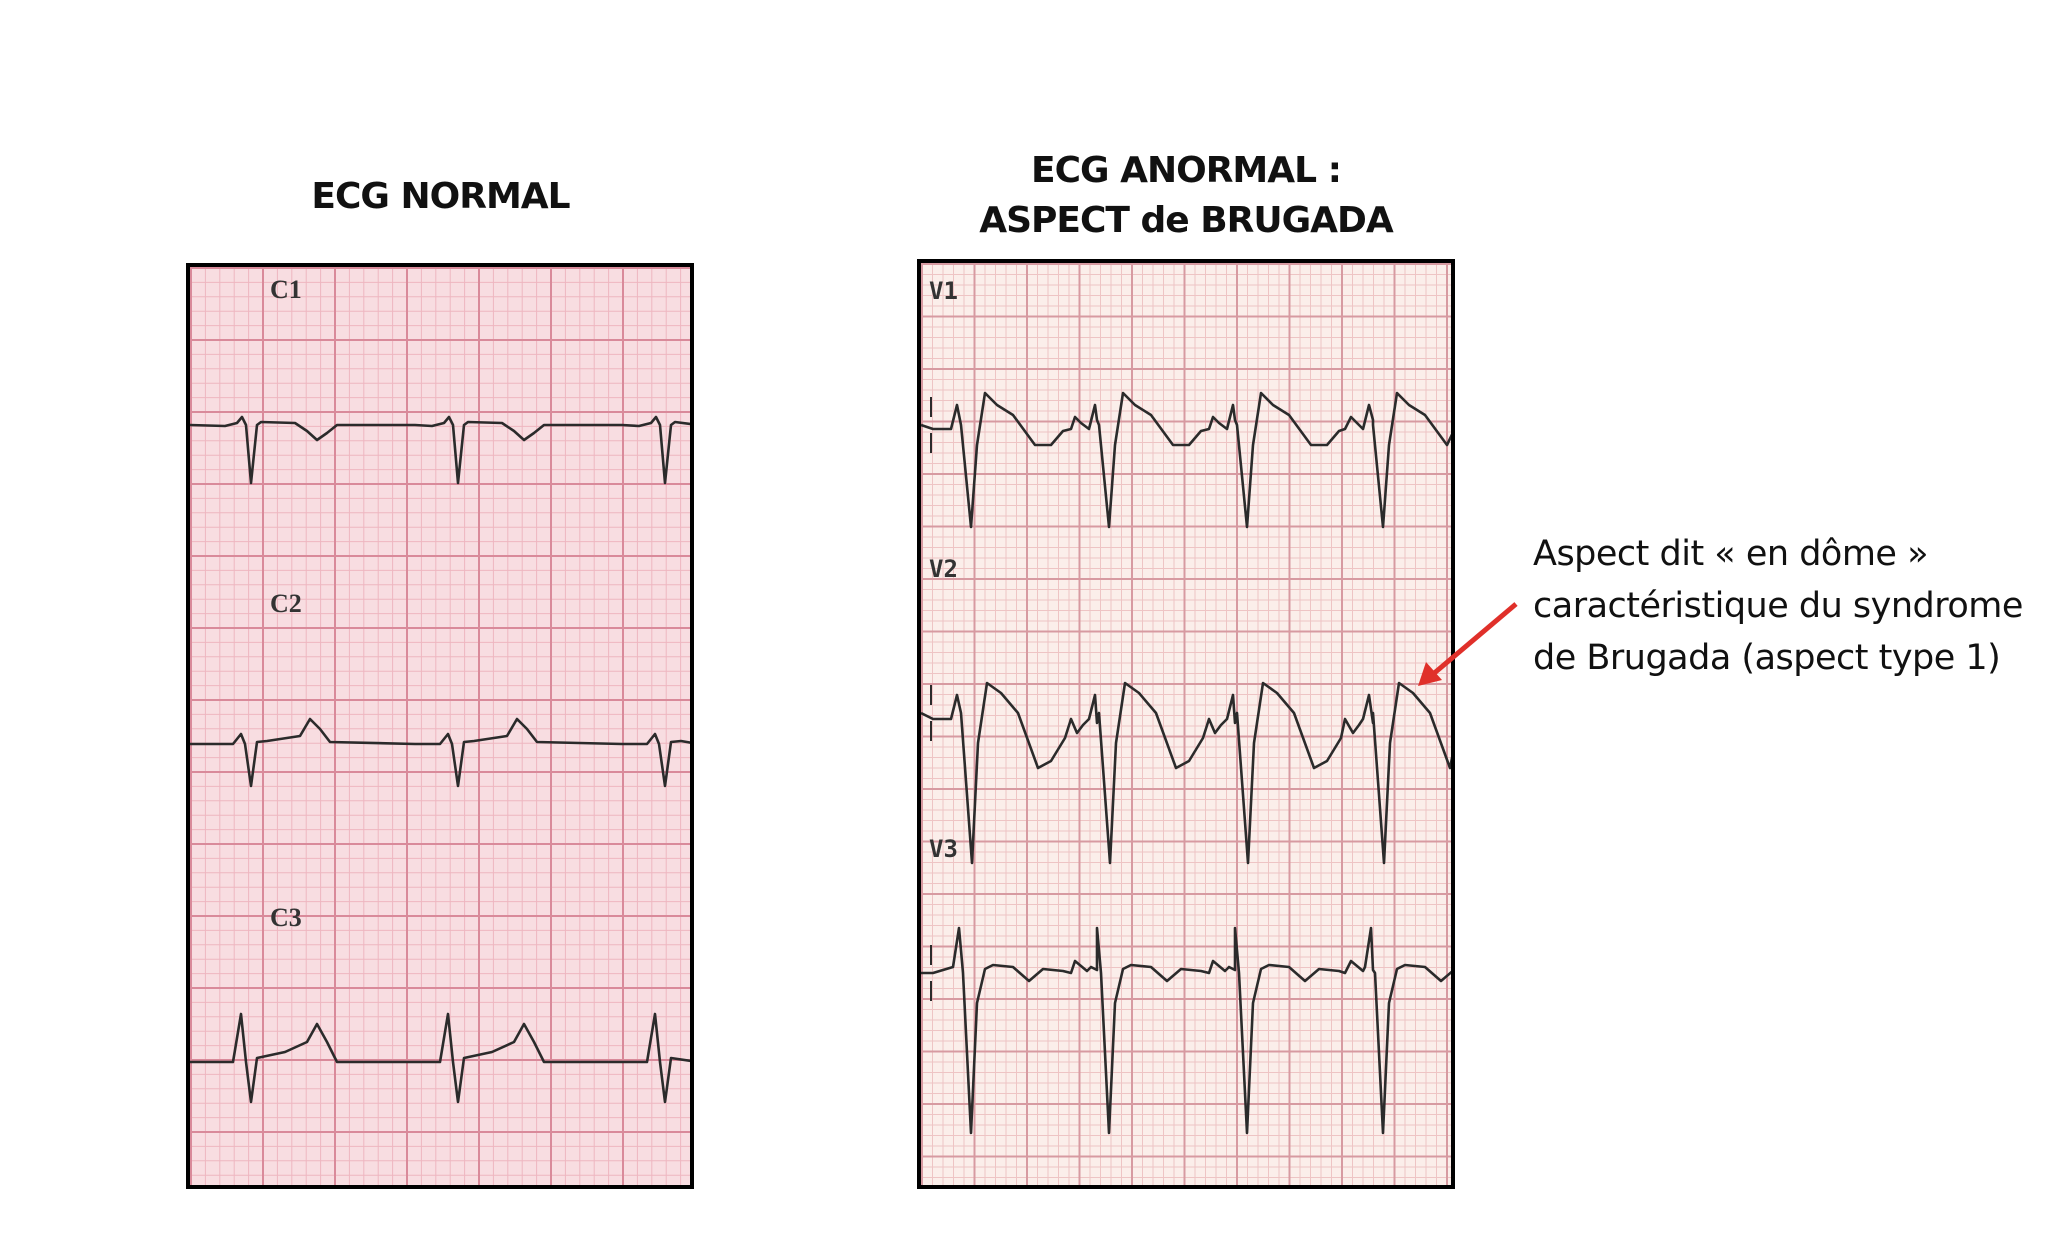 The width and height of the screenshot is (2048, 1252). What do you see at coordinates (1186, 170) in the screenshot?
I see `right-title-line1: ECG ANORMAL :` at bounding box center [1186, 170].